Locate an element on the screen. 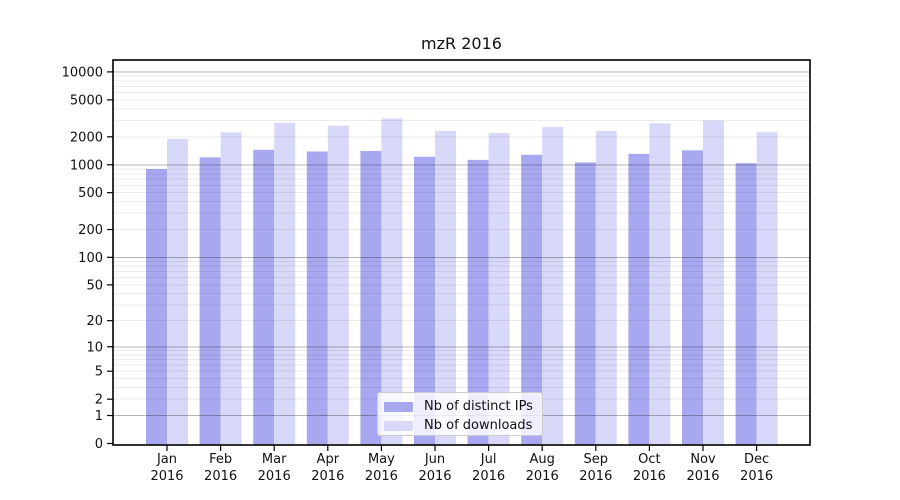  legend-swatch-downloads is located at coordinates (398, 425).